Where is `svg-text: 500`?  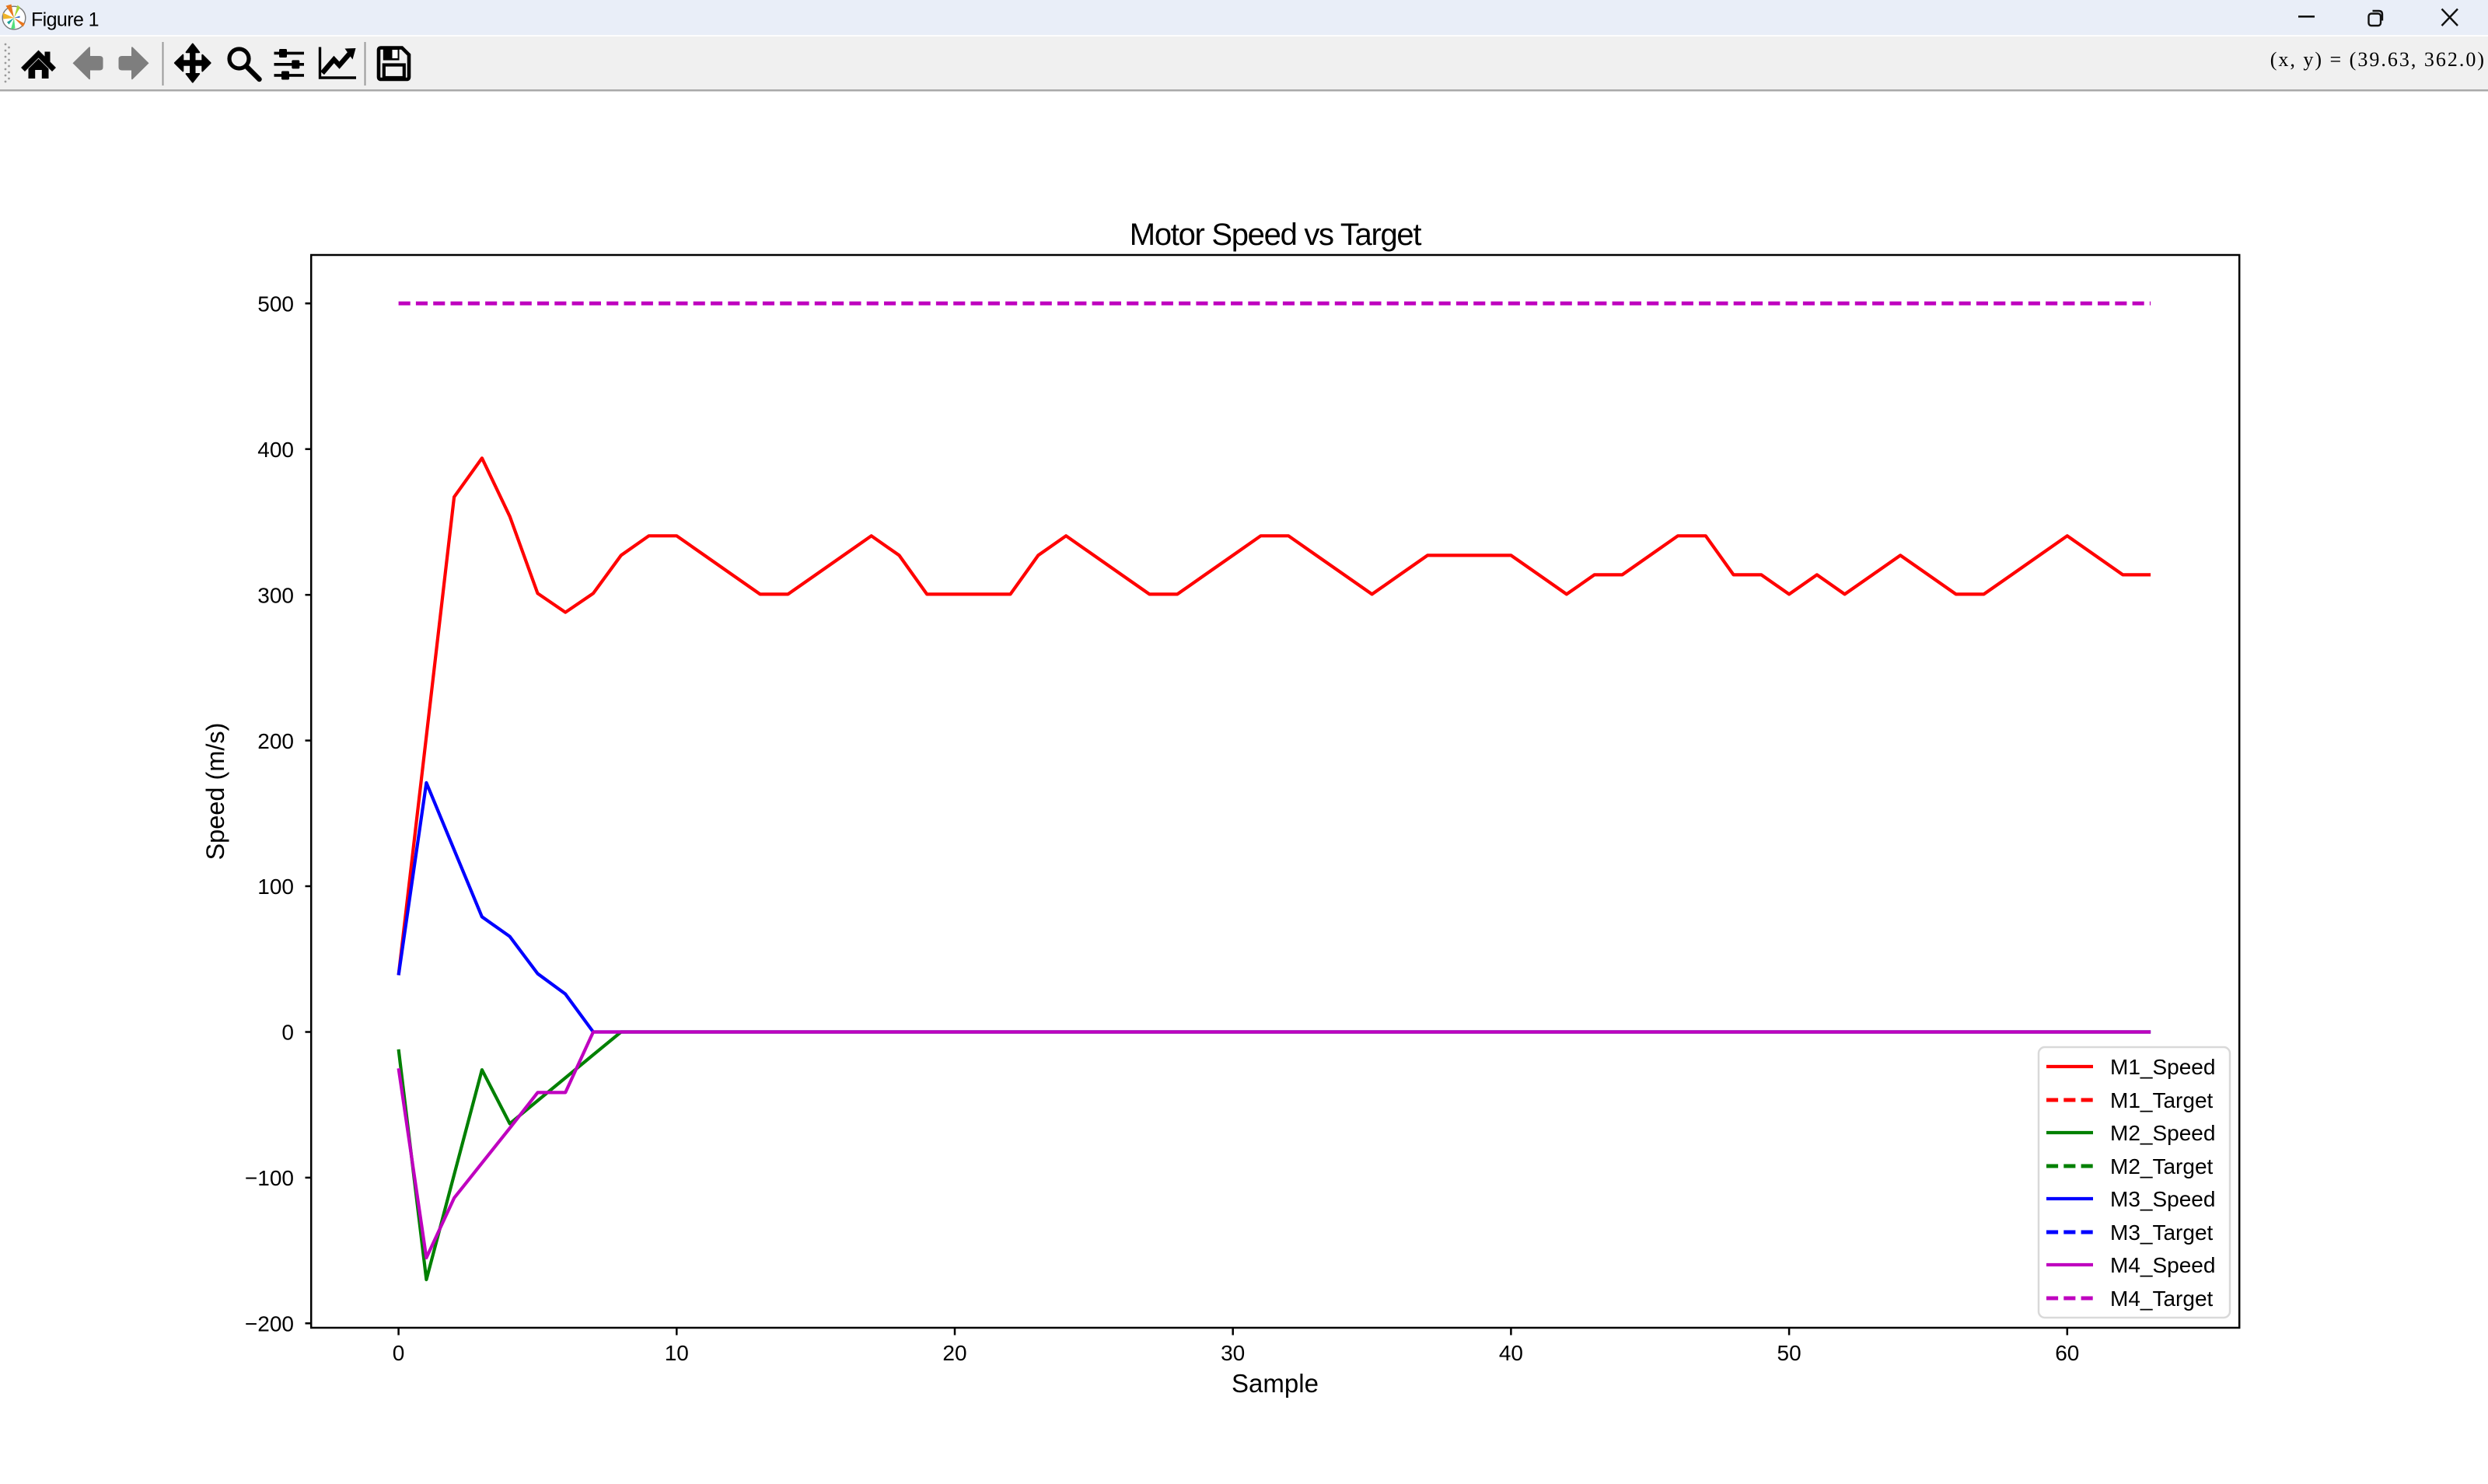 svg-text: 500 is located at coordinates (275, 304).